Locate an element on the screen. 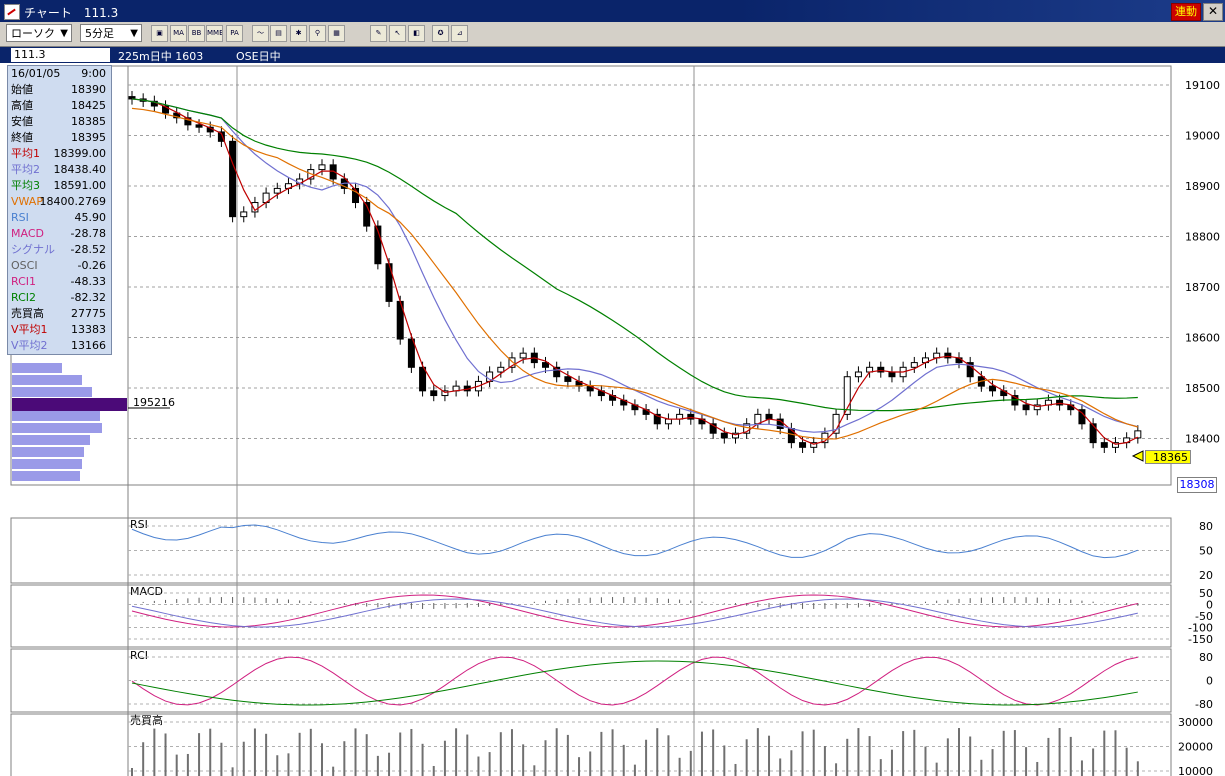 The width and height of the screenshot is (1225, 776). data-row-label: シグナル is located at coordinates (33, 249).